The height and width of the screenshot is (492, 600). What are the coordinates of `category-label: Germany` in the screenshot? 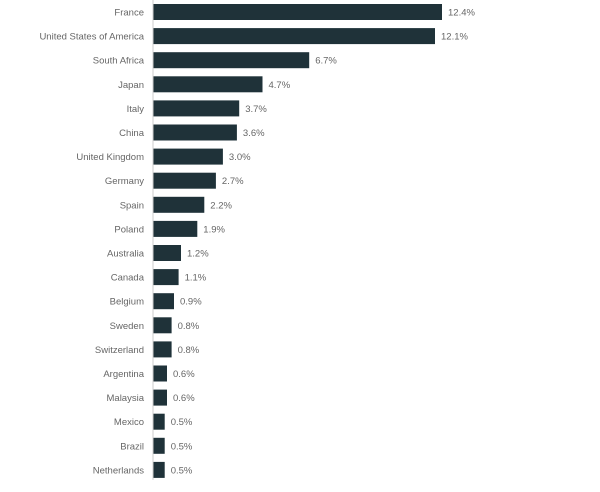 It's located at (124, 181).